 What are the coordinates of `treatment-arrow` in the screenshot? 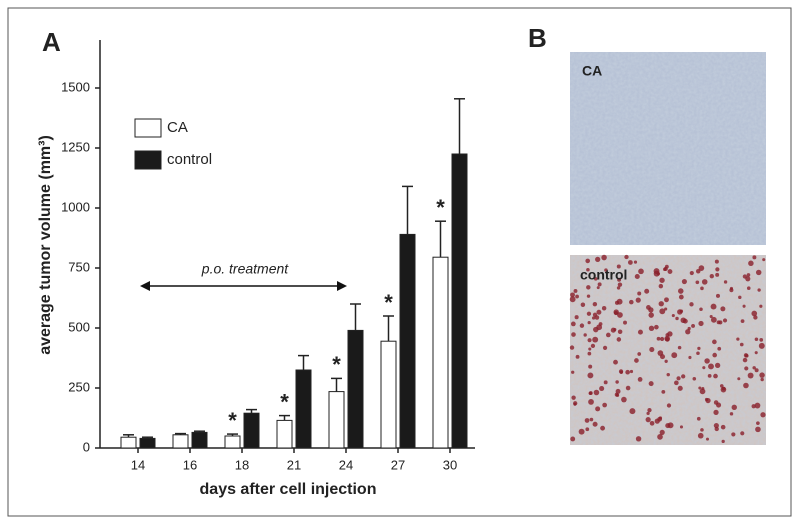 It's located at (243, 286).